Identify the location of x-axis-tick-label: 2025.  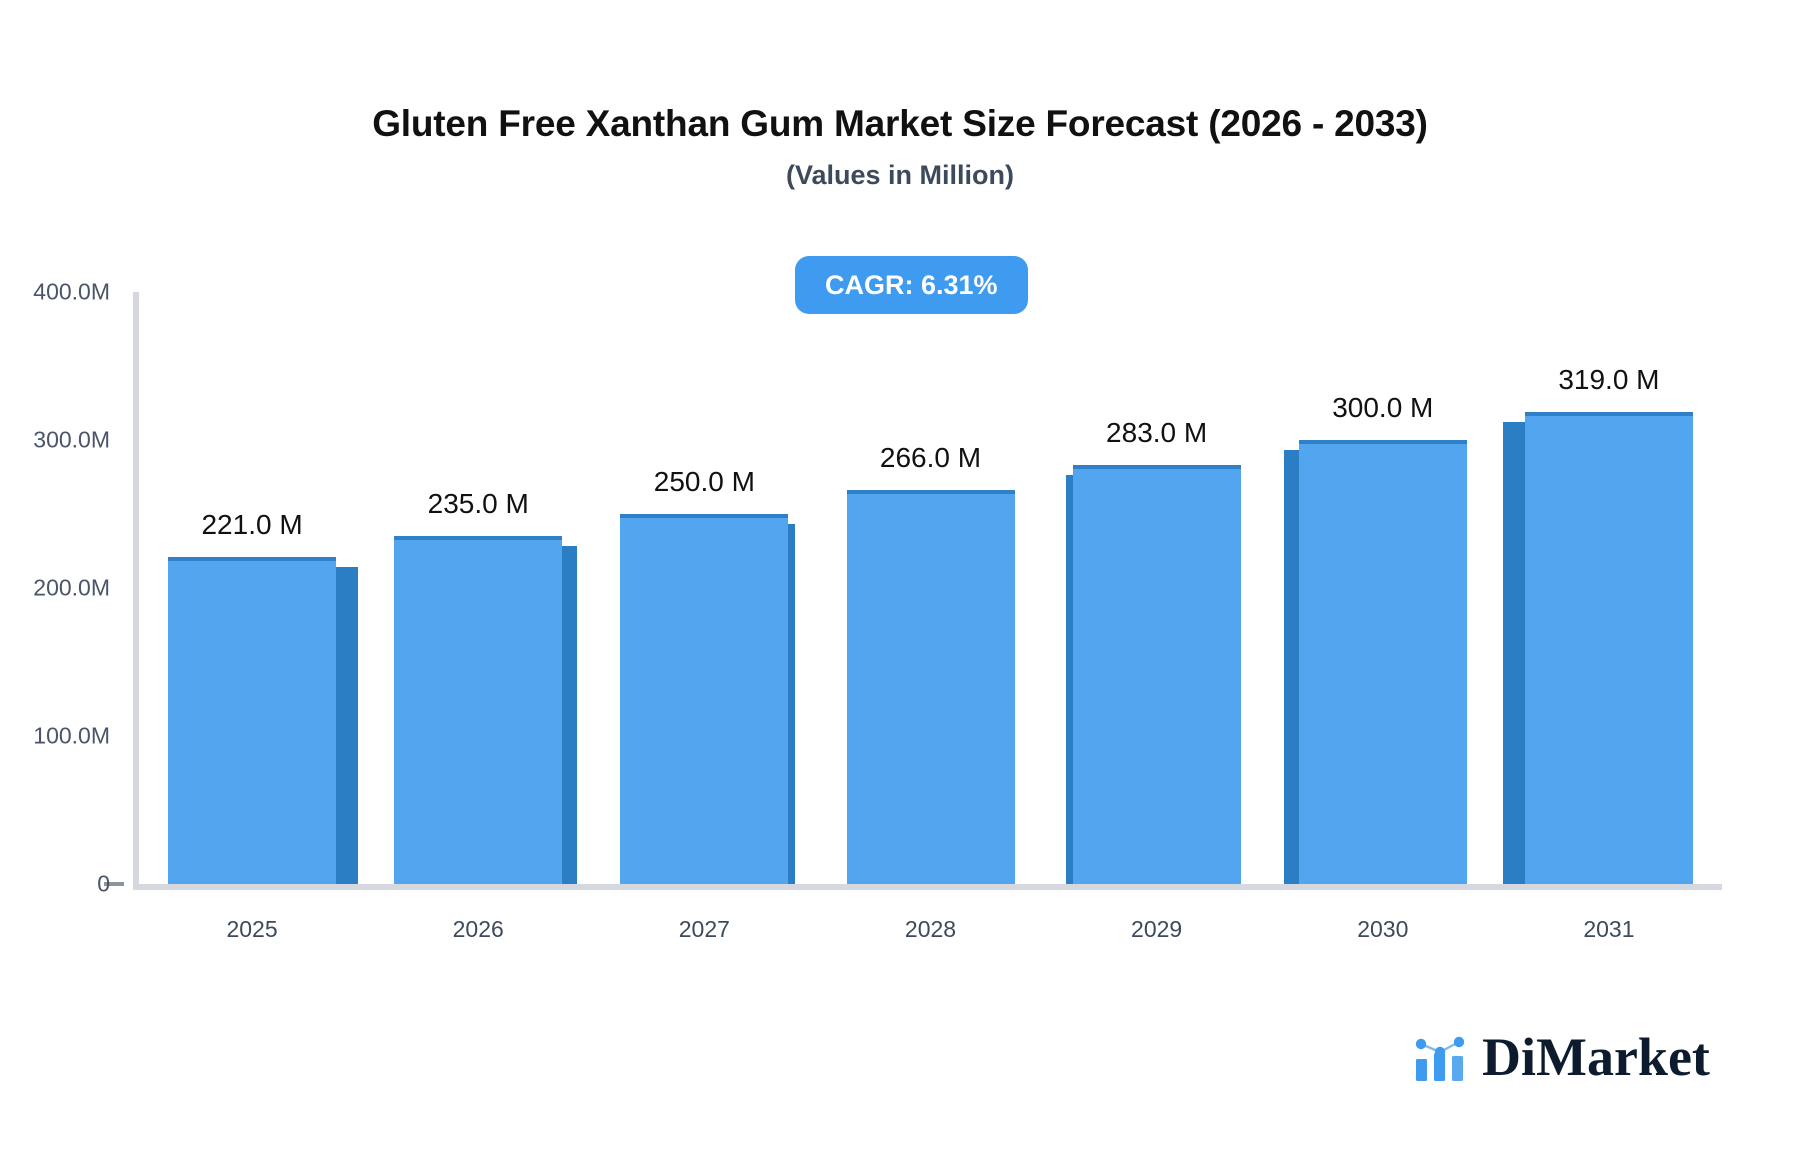
(252, 929).